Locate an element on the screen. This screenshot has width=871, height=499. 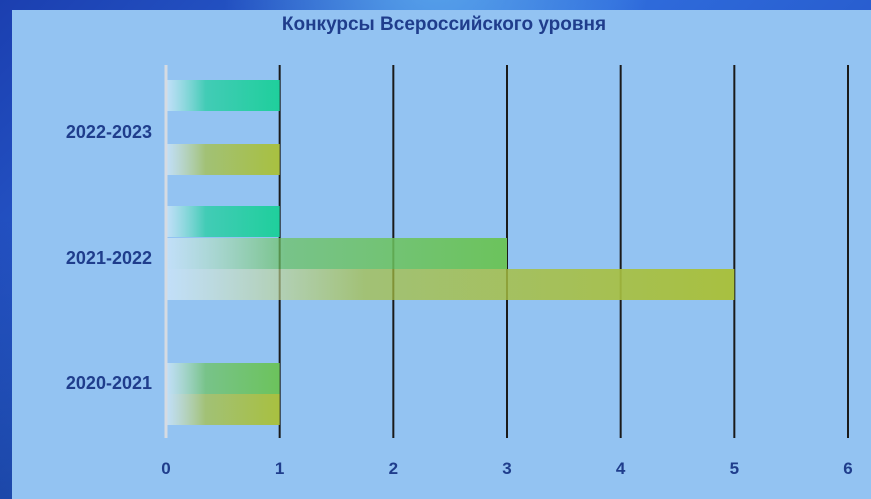
chart-title: Конкурсы Всероссийского уровня is located at coordinates (444, 24).